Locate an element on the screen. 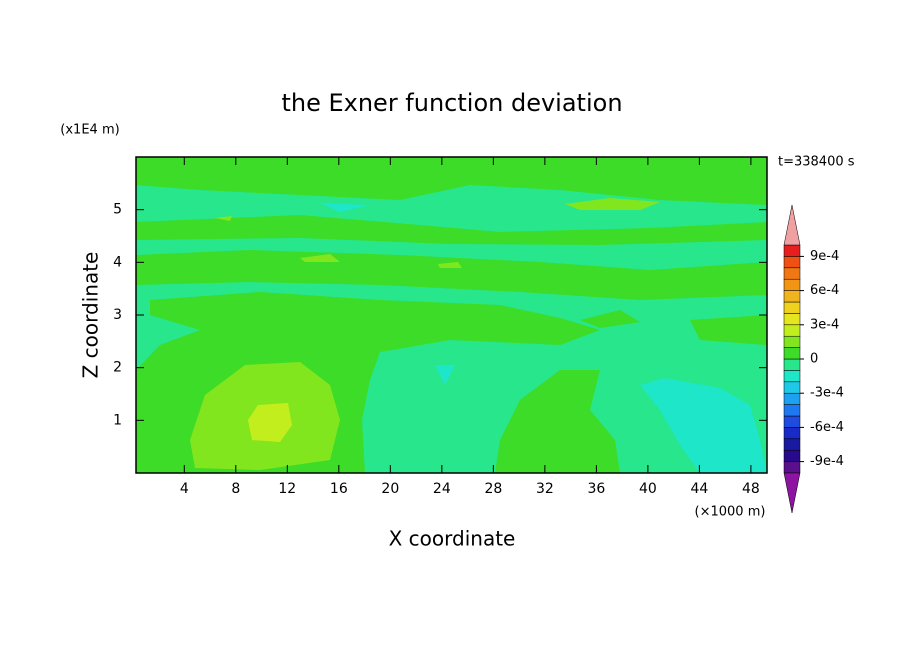 Image resolution: width=904 pixels, height=654 pixels. y-tick-label: 1 is located at coordinates (117, 420).